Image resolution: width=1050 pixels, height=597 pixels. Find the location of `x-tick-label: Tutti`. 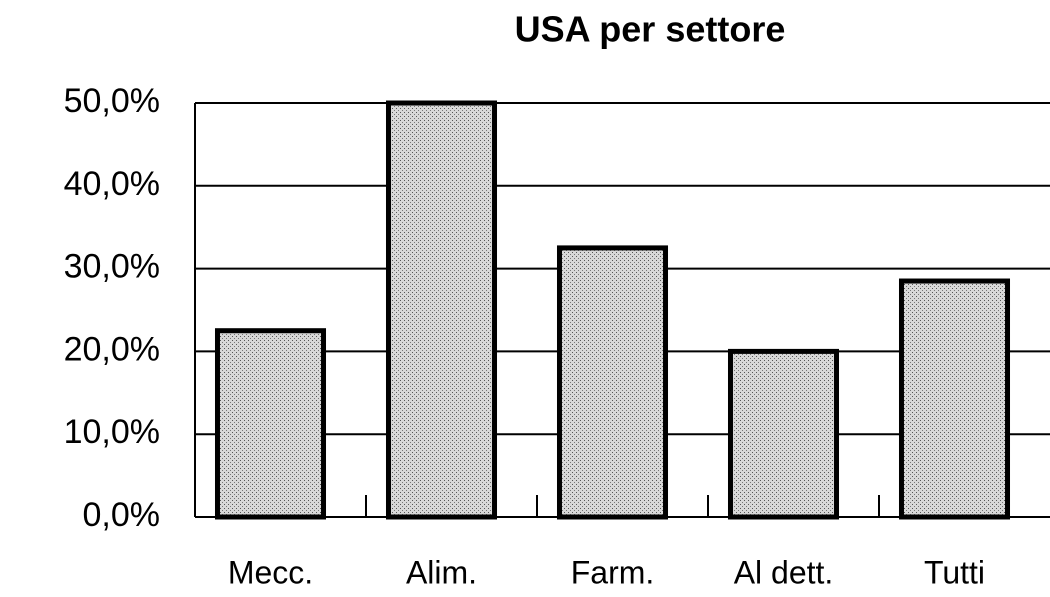

x-tick-label: Tutti is located at coordinates (954, 572).